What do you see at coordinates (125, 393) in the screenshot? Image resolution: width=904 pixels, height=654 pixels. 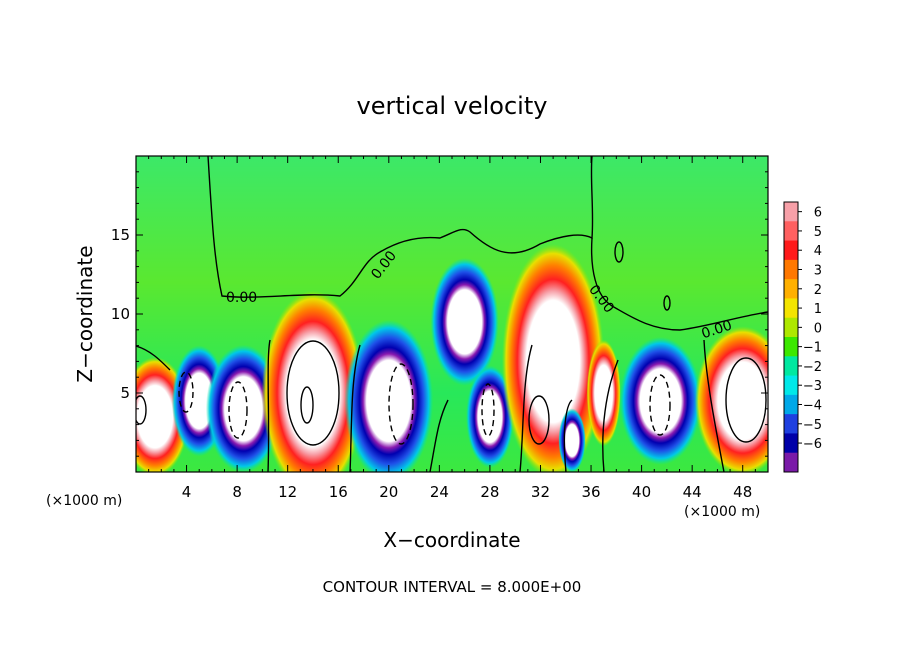 I see `y-tick-label: 5` at bounding box center [125, 393].